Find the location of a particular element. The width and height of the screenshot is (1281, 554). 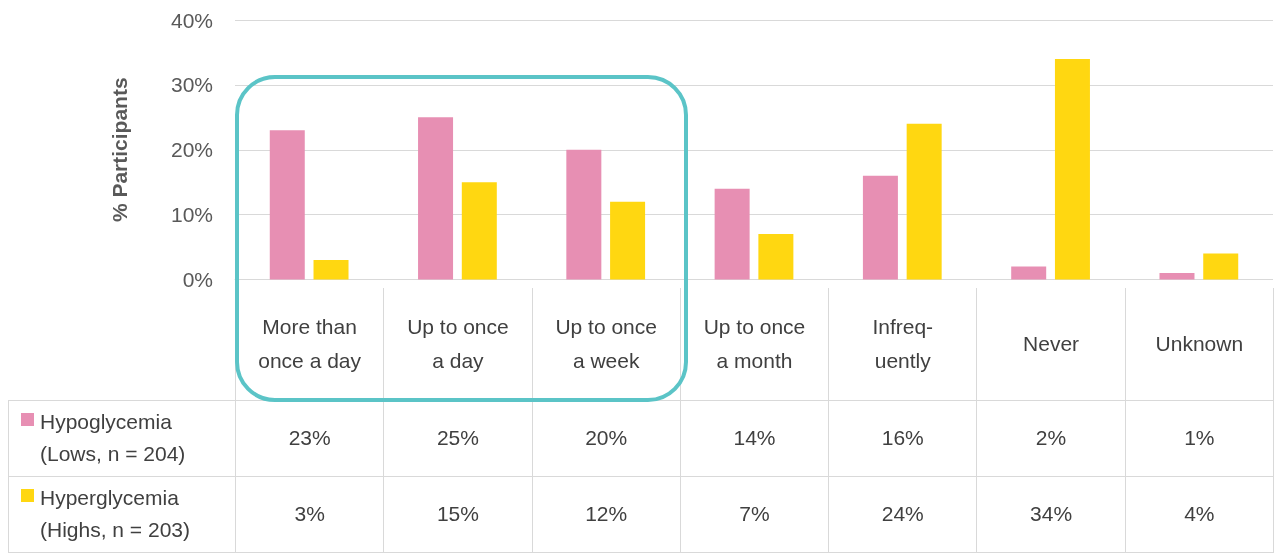

data-label: 7% is located at coordinates (754, 514).